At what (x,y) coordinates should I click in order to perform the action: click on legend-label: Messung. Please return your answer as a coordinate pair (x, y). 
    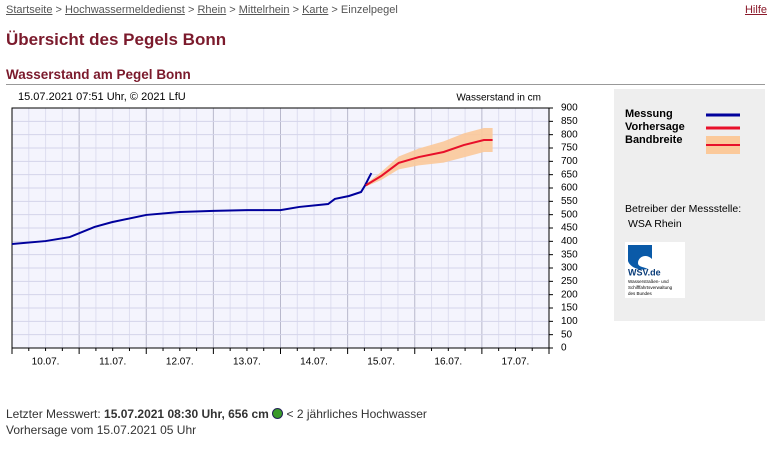
    Looking at the image, I should click on (649, 114).